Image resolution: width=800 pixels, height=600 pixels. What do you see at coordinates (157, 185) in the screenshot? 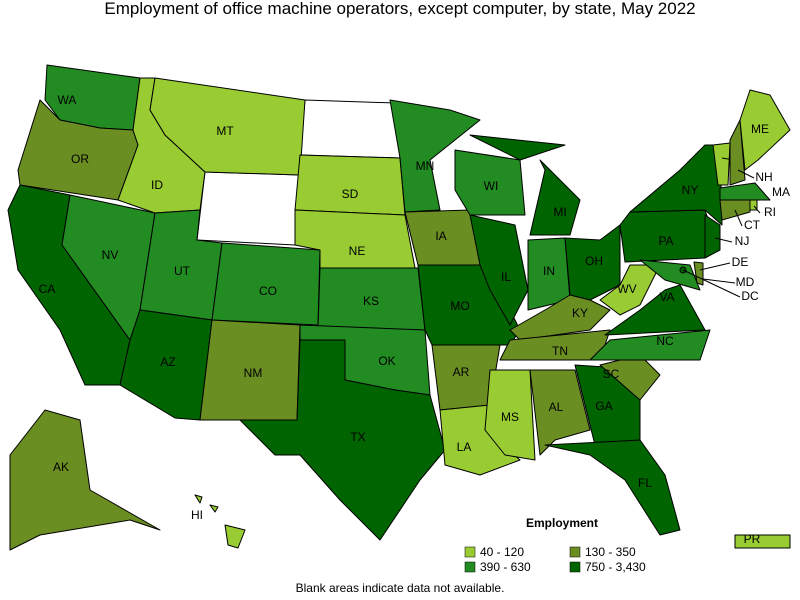
I see `state-label: ID` at bounding box center [157, 185].